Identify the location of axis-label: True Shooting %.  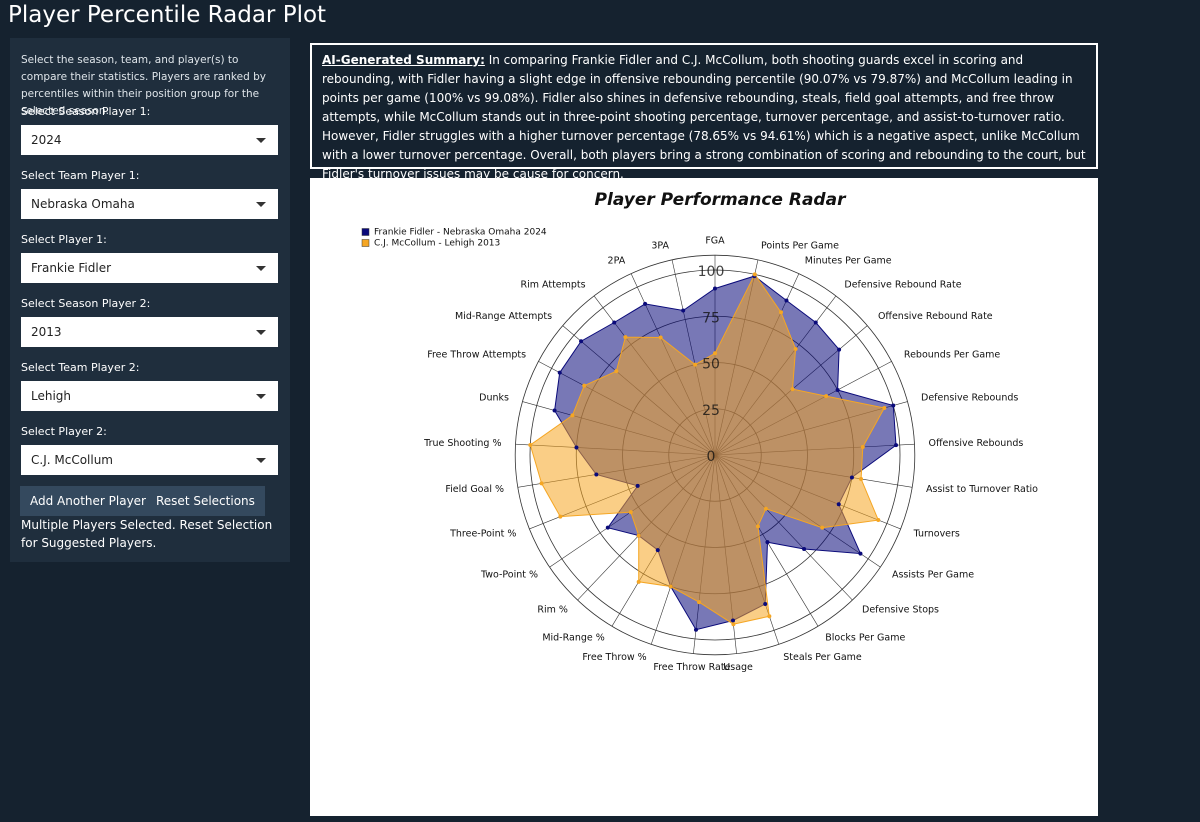
(462, 443).